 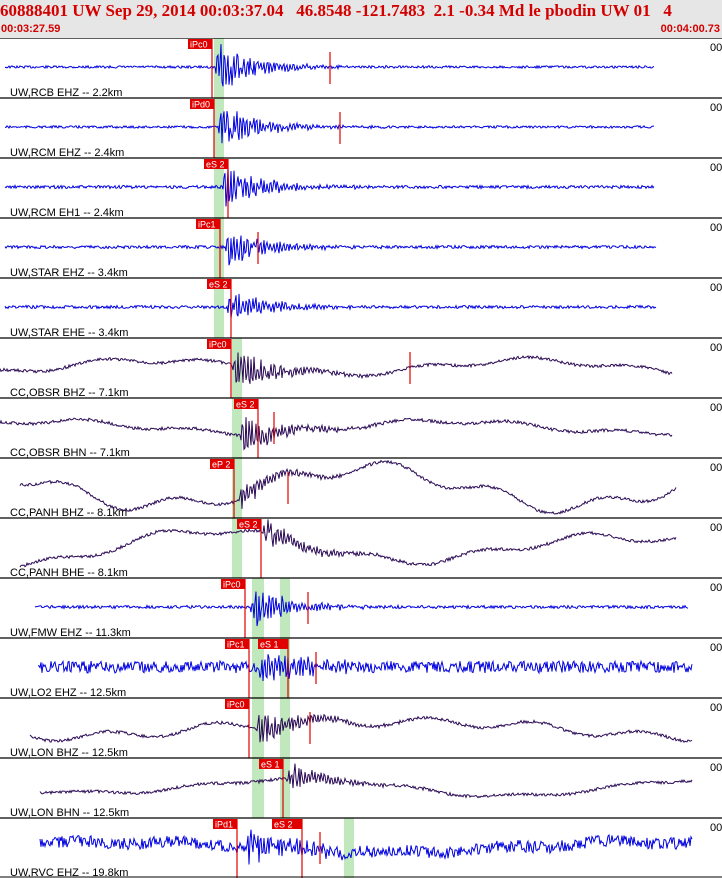 What do you see at coordinates (201, 105) in the screenshot?
I see `pick-label: iPd0` at bounding box center [201, 105].